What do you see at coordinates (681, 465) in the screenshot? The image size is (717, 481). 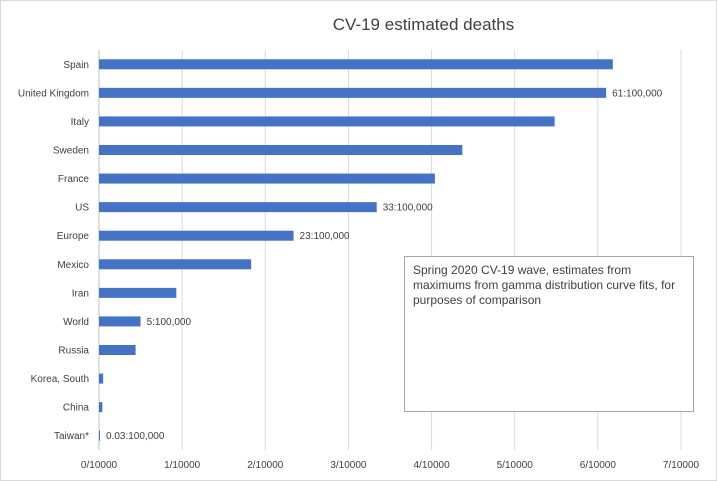 I see `x-tick-label: 7/10000` at bounding box center [681, 465].